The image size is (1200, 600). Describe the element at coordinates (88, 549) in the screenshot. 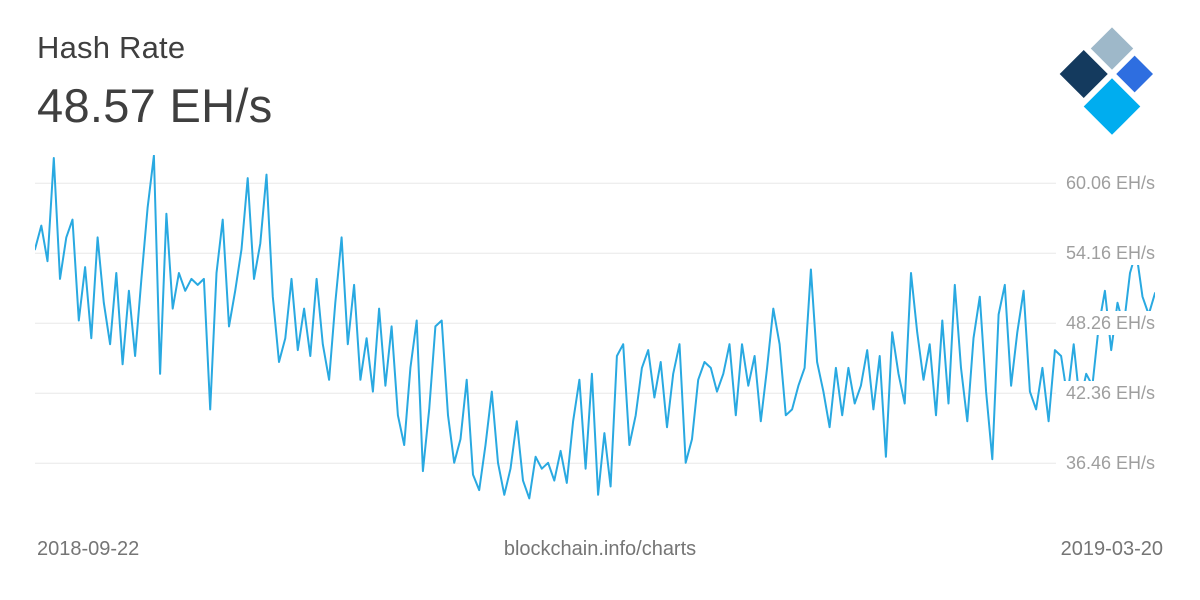

I see `x-axis-start-date: 2018-09-22` at that location.